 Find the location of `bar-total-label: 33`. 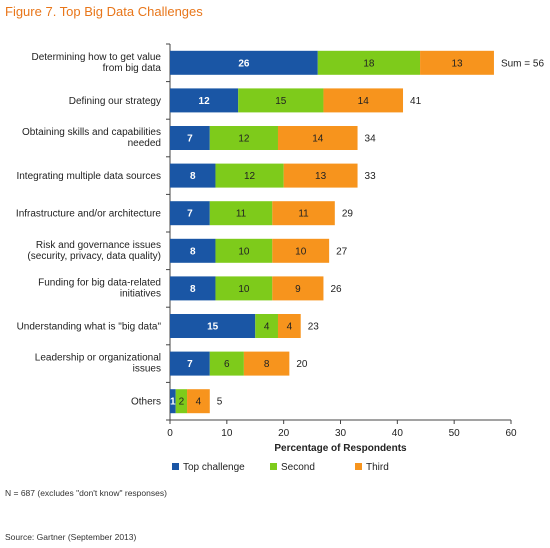

bar-total-label: 33 is located at coordinates (371, 176).